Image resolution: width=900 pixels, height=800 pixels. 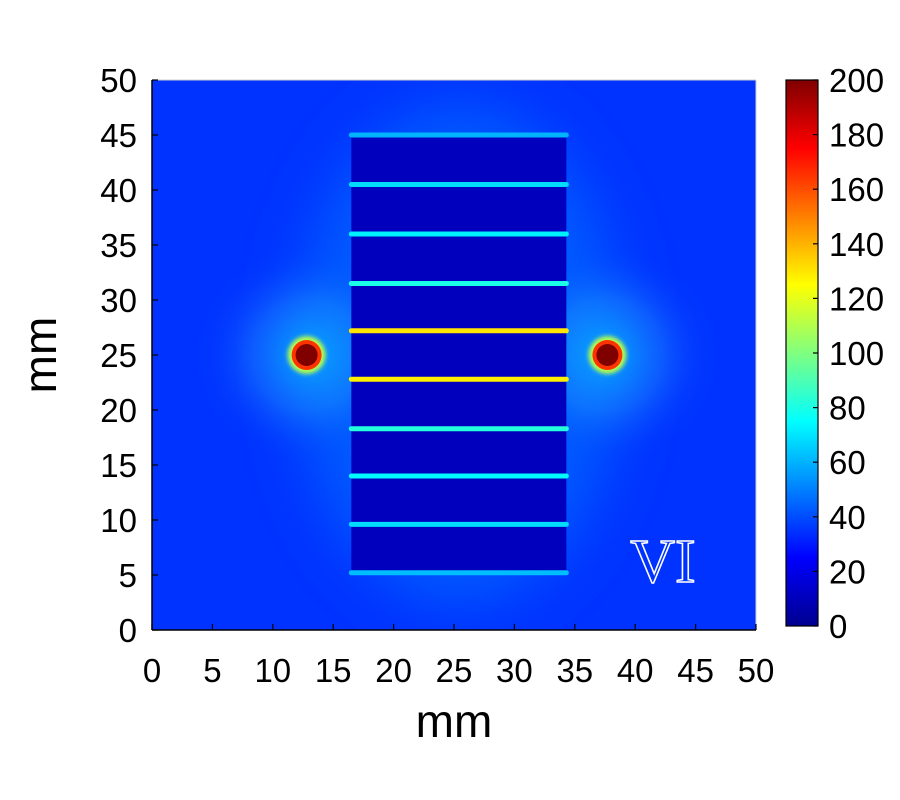 I want to click on x-tick-label-30: 30, so click(x=514, y=670).